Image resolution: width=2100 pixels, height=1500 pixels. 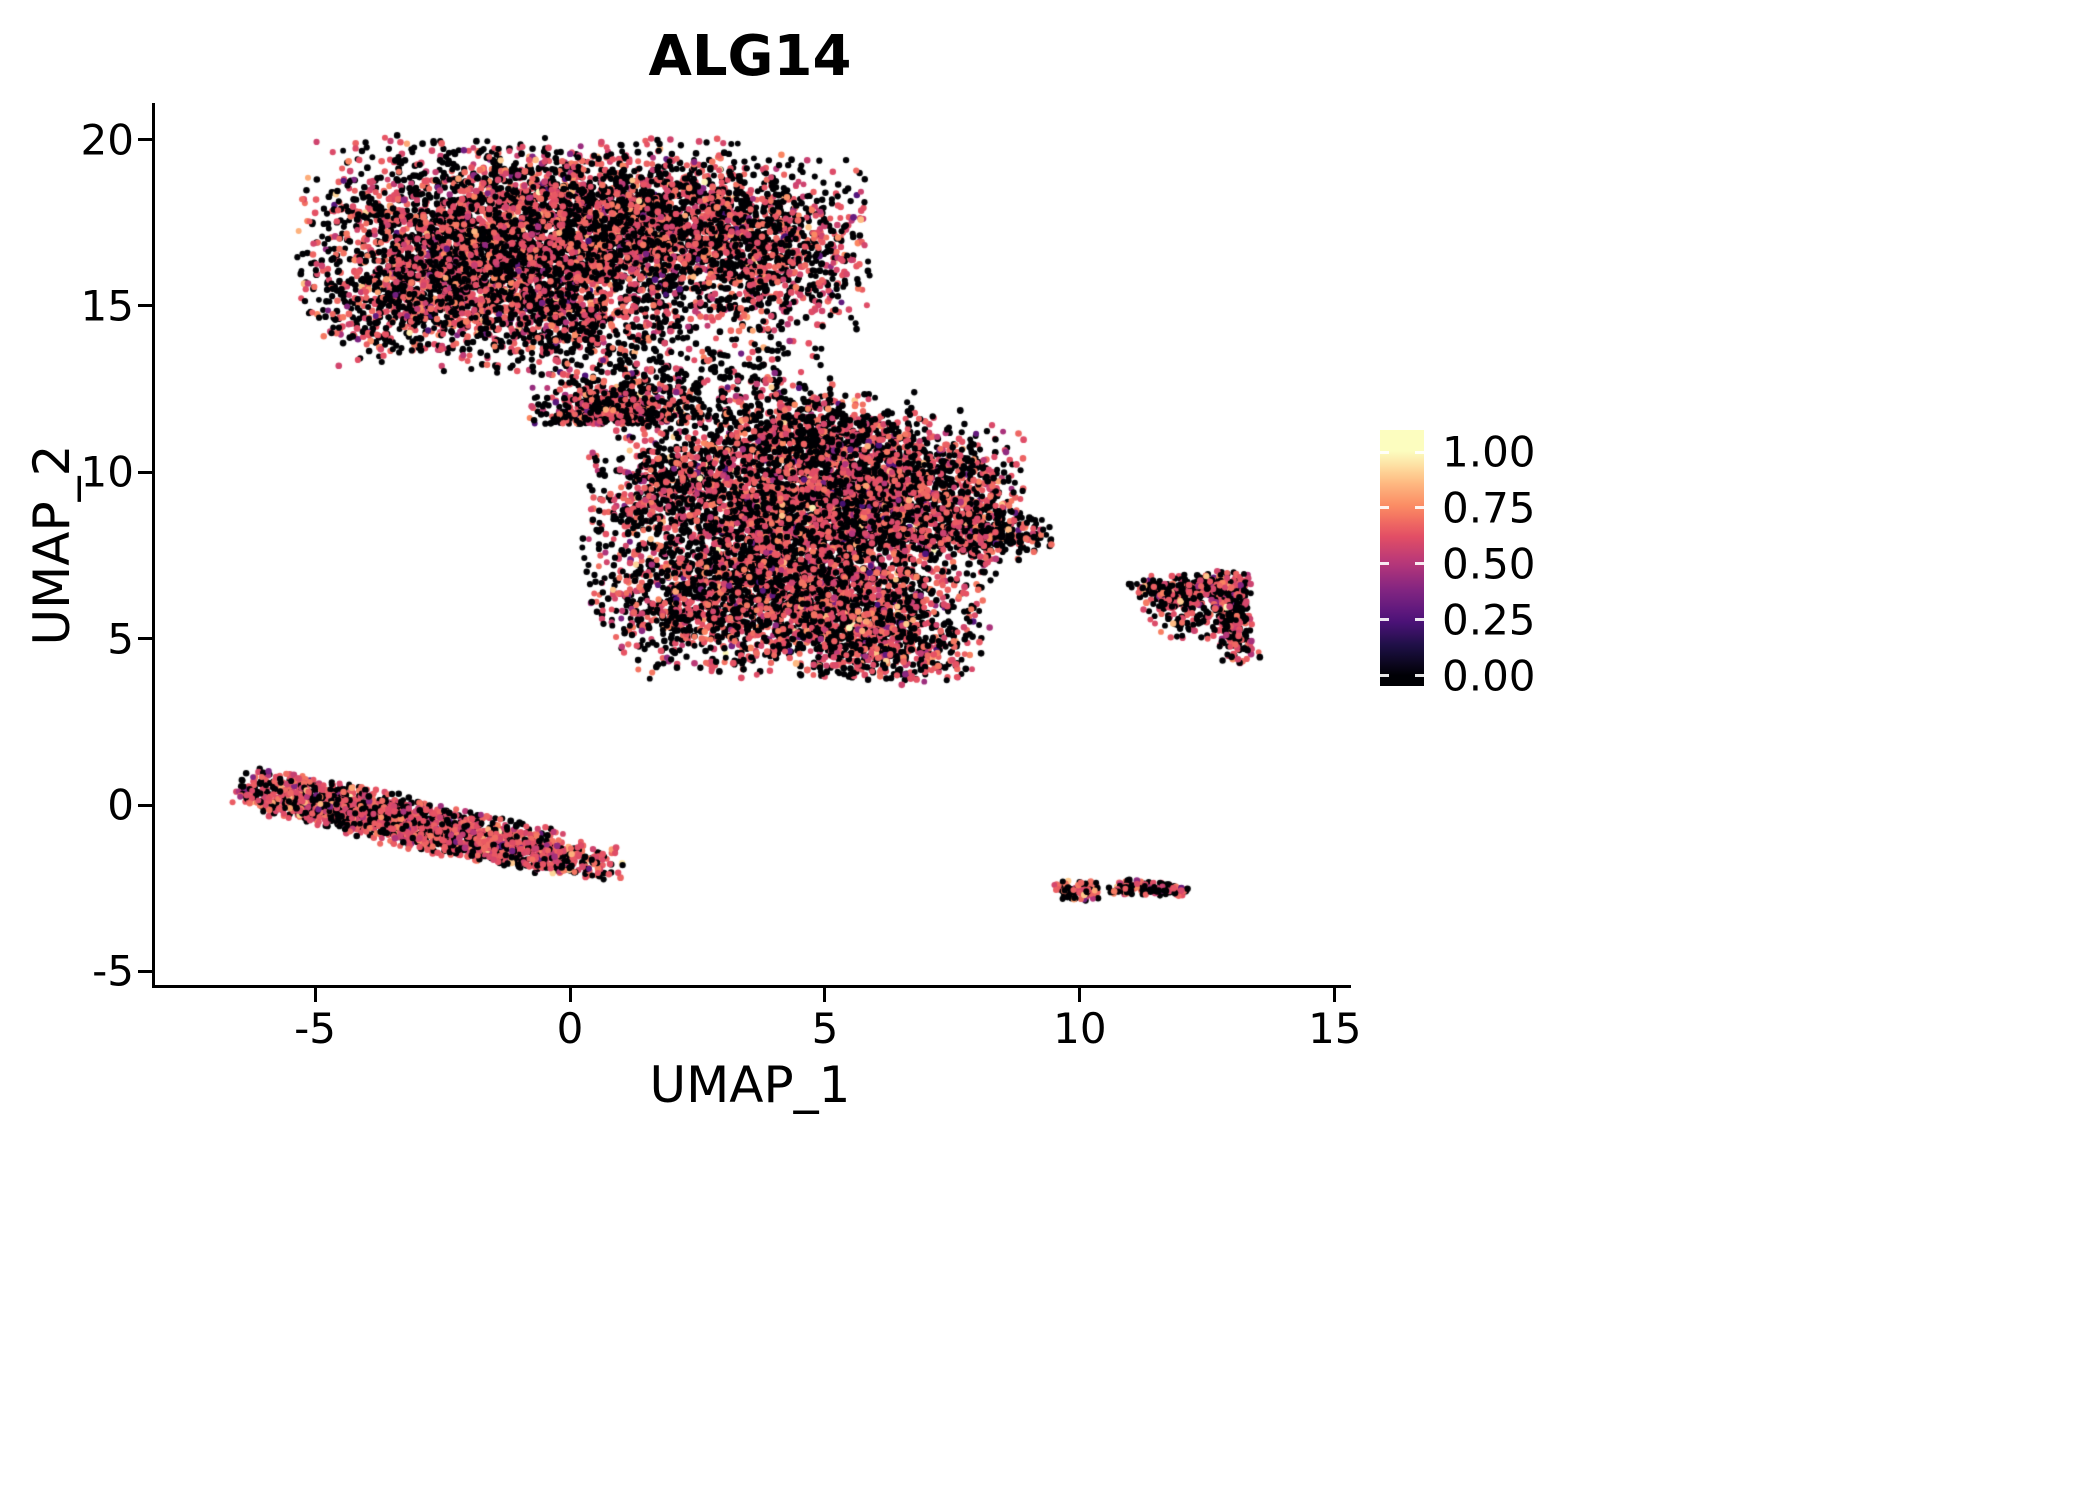 I want to click on expression-colorbar, so click(x=1402, y=558).